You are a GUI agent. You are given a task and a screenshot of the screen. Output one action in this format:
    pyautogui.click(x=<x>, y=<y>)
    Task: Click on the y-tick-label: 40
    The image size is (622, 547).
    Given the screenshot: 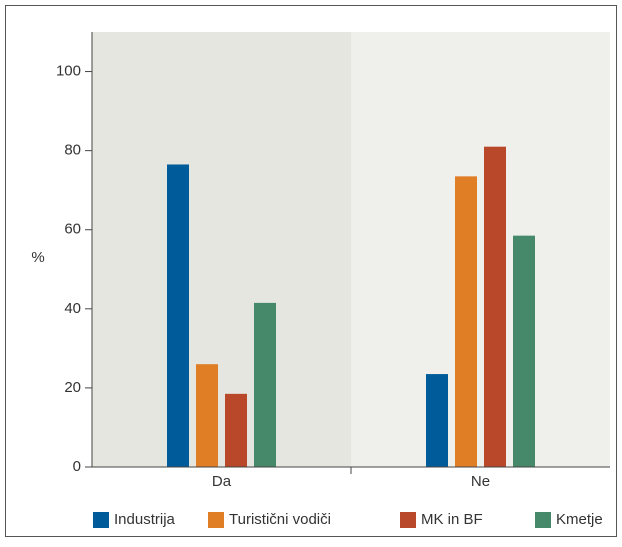 What is the action you would take?
    pyautogui.click(x=72, y=308)
    